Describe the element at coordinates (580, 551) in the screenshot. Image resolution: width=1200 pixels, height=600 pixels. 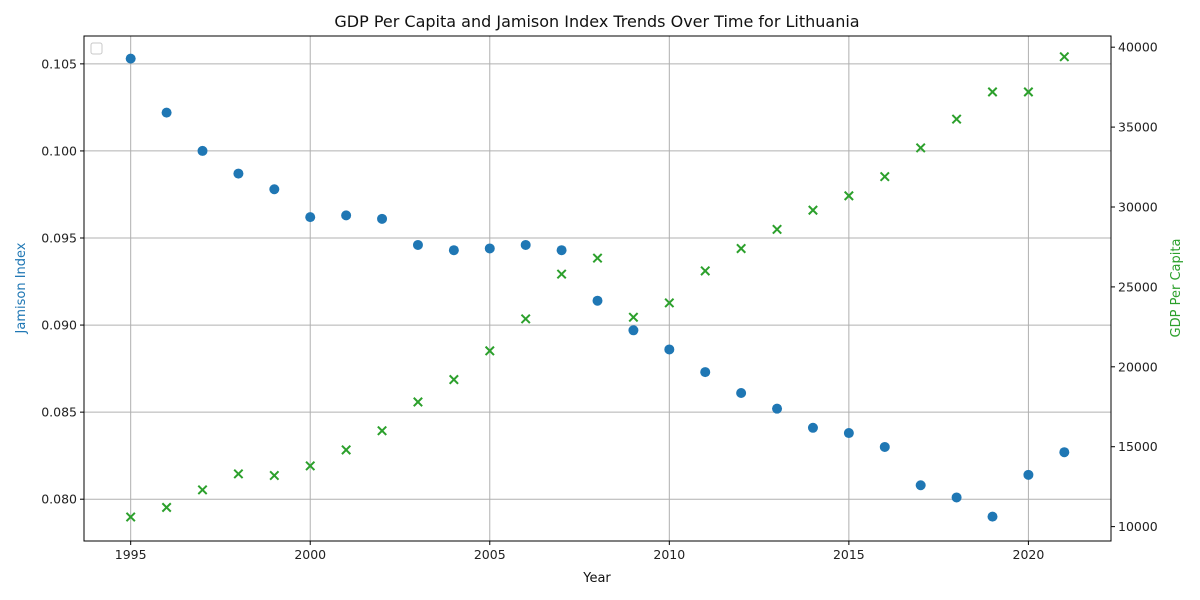
I see `x-axis: 1995 2000 2005 2010 2015 2020` at that location.